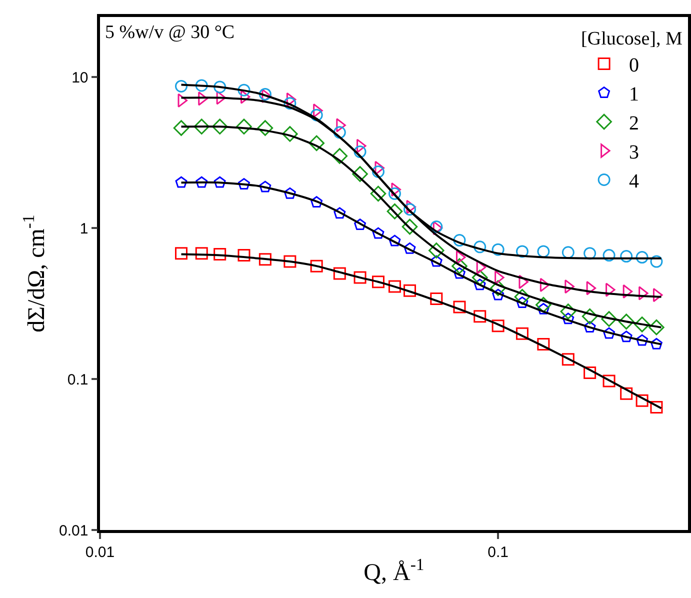 The image size is (691, 598). Describe the element at coordinates (84, 229) in the screenshot. I see `y-tick-label: 1` at that location.